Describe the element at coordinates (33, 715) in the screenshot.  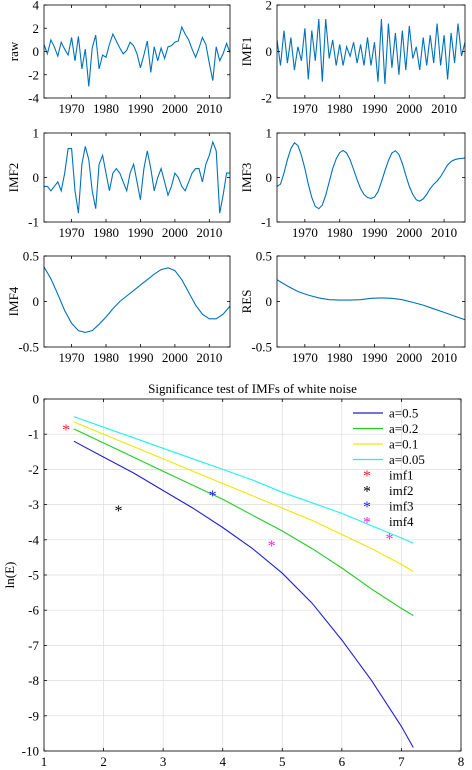
I see `y-tick-label: -9` at that location.